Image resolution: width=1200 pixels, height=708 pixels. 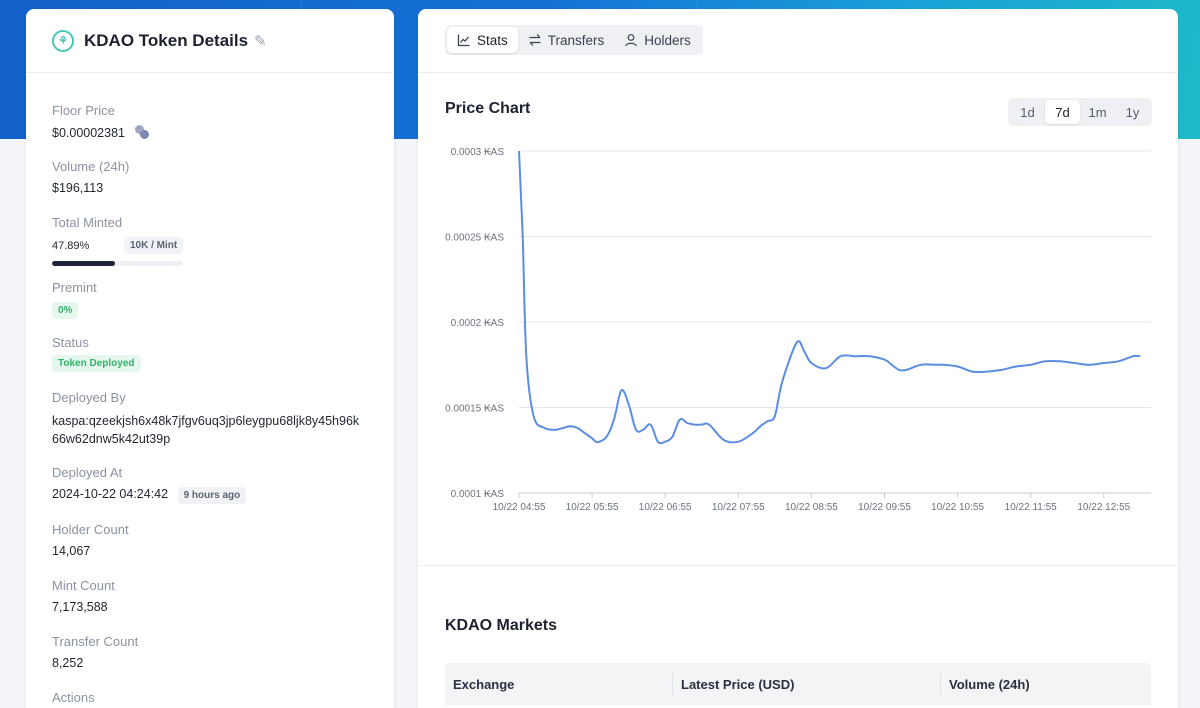 I want to click on deployer-address-line-2: 66w62dnw5k42ut39p, so click(x=111, y=439).